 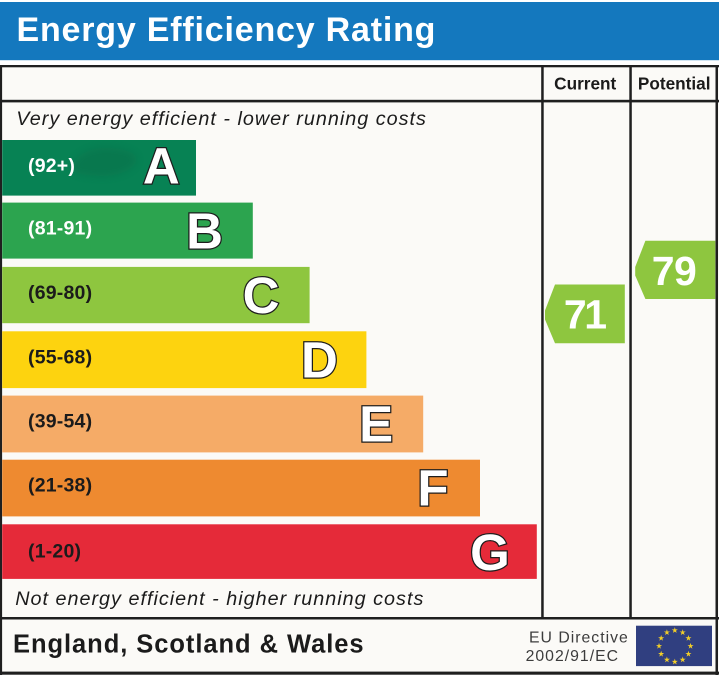 What do you see at coordinates (60, 422) in the screenshot?
I see `svg-text: (39-54)` at bounding box center [60, 422].